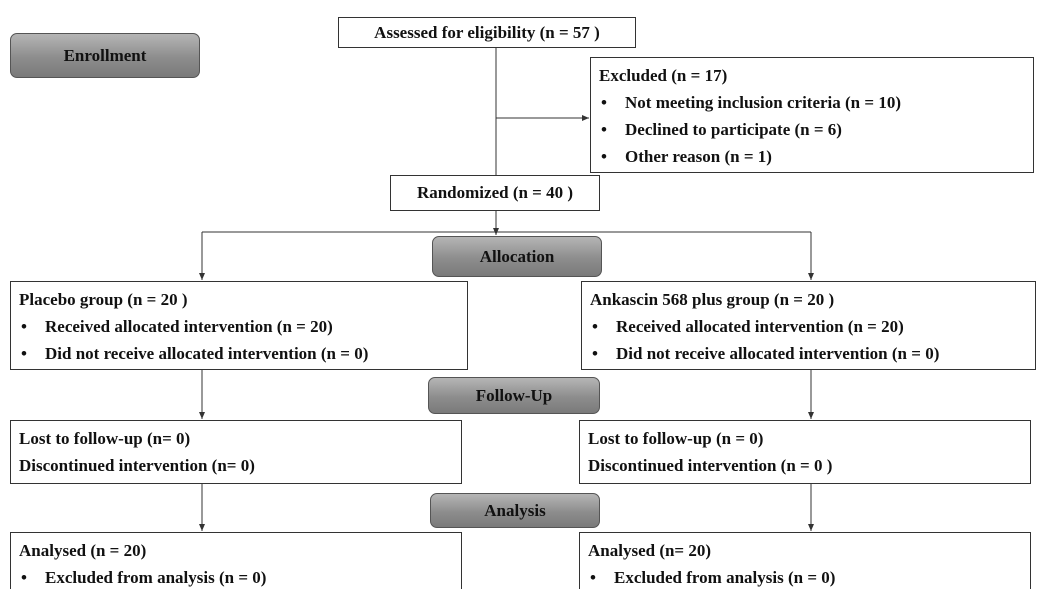  What do you see at coordinates (105, 438) in the screenshot?
I see `box-title: Lost to follow-up (n= 0)` at bounding box center [105, 438].